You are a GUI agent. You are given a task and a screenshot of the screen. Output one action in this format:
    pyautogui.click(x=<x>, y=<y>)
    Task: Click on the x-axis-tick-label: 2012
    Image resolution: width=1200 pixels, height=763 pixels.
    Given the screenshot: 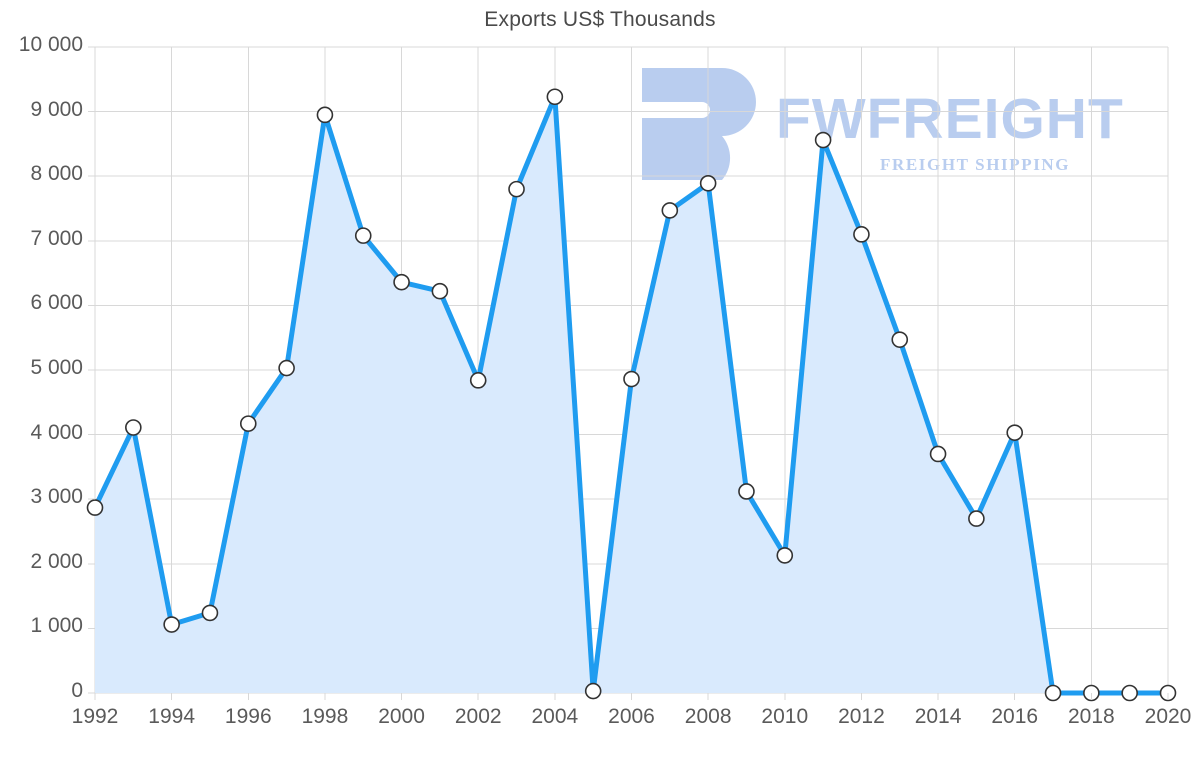 What is the action you would take?
    pyautogui.click(x=861, y=716)
    